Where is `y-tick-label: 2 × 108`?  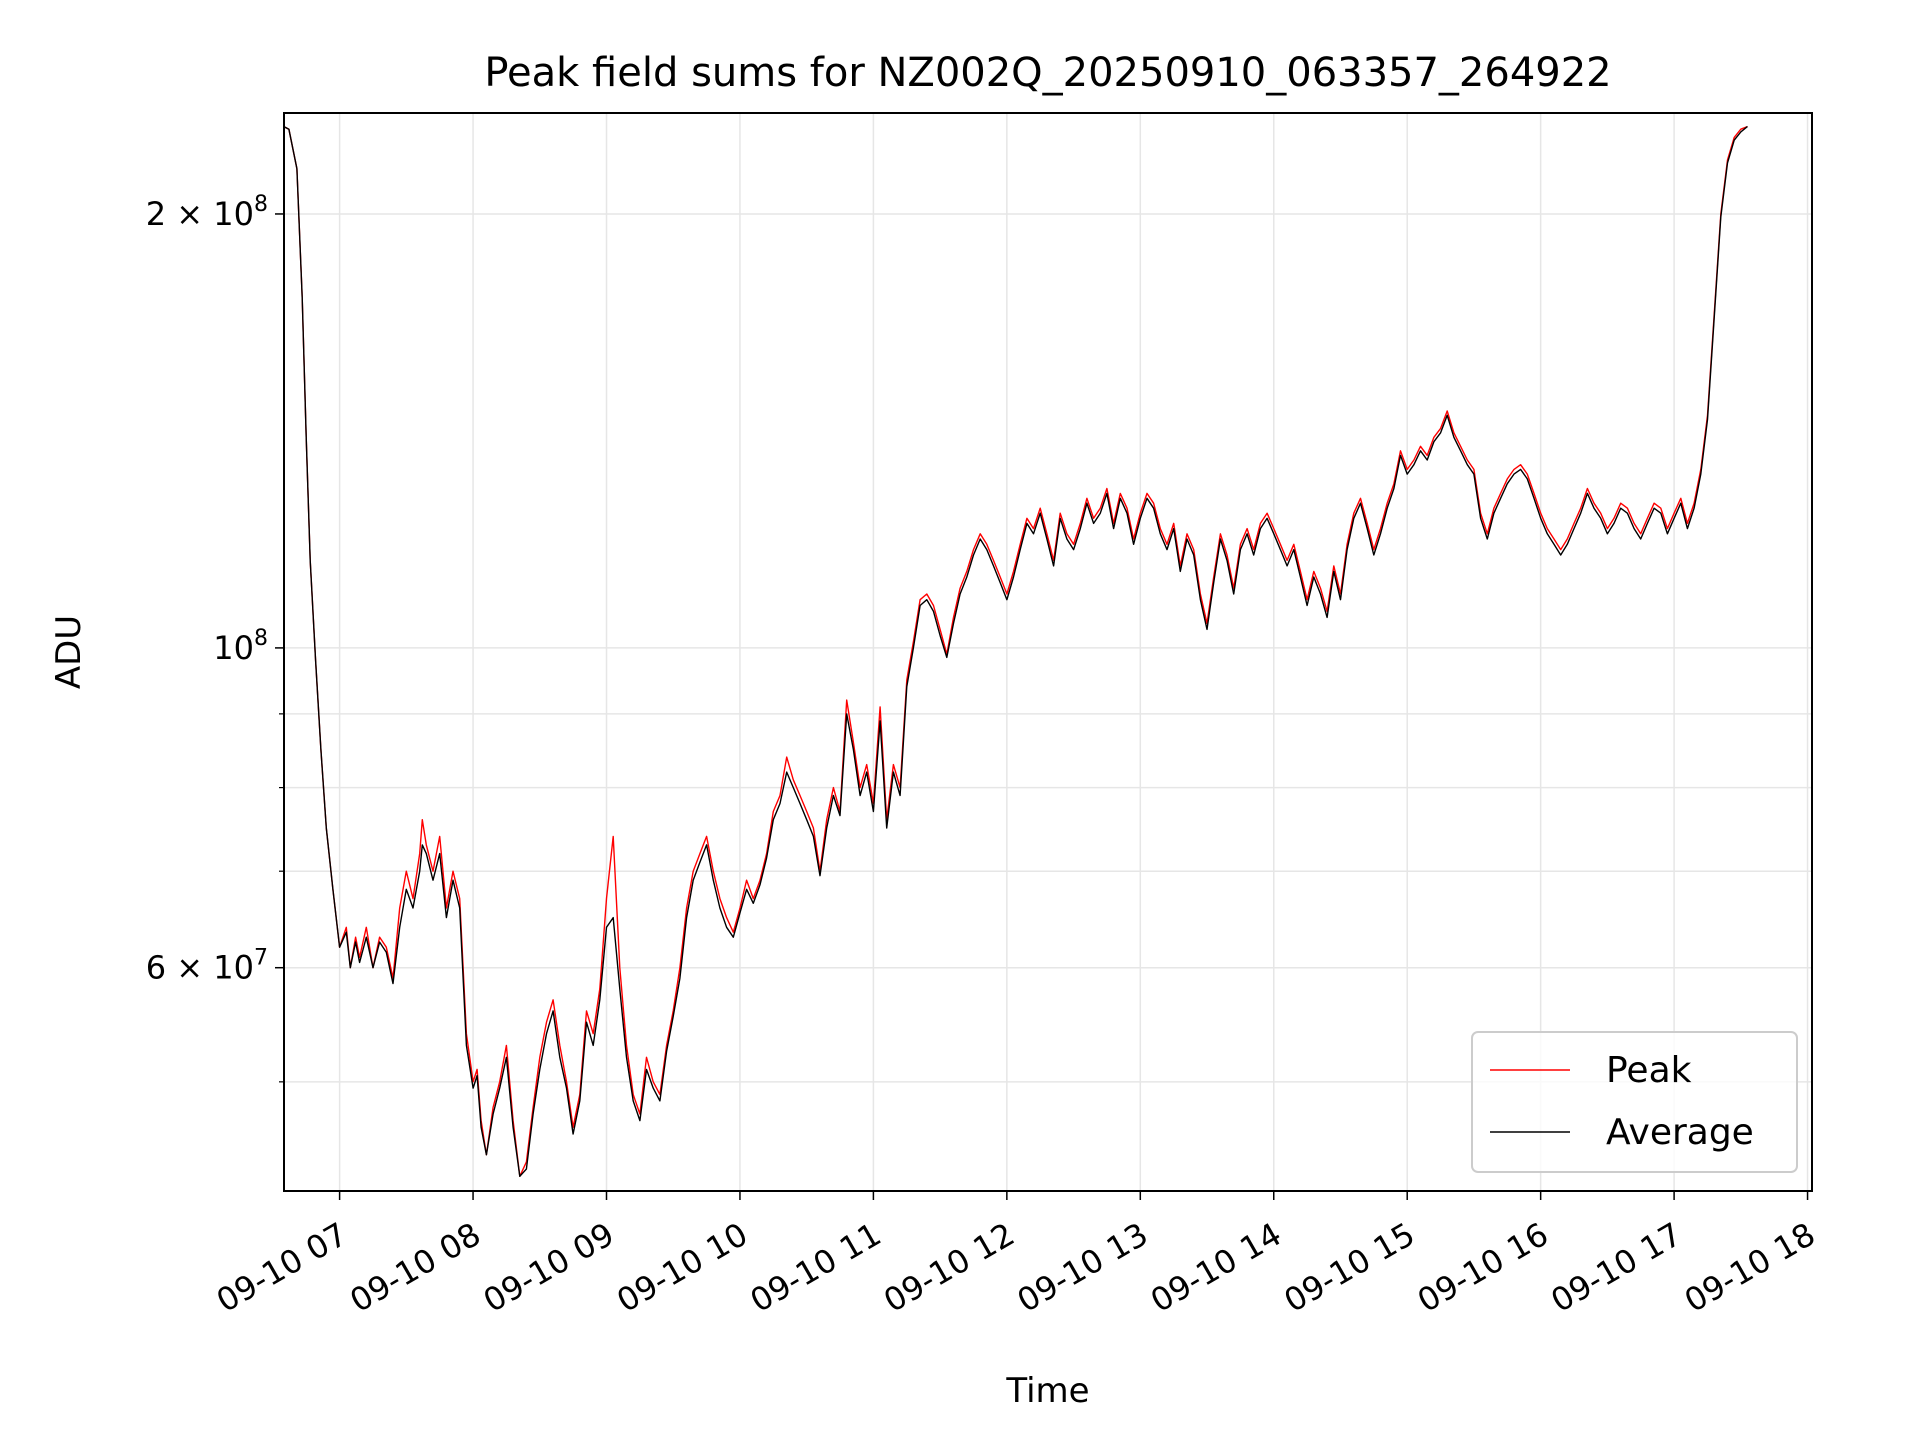
y-tick-label: 2 × 108 is located at coordinates (207, 212).